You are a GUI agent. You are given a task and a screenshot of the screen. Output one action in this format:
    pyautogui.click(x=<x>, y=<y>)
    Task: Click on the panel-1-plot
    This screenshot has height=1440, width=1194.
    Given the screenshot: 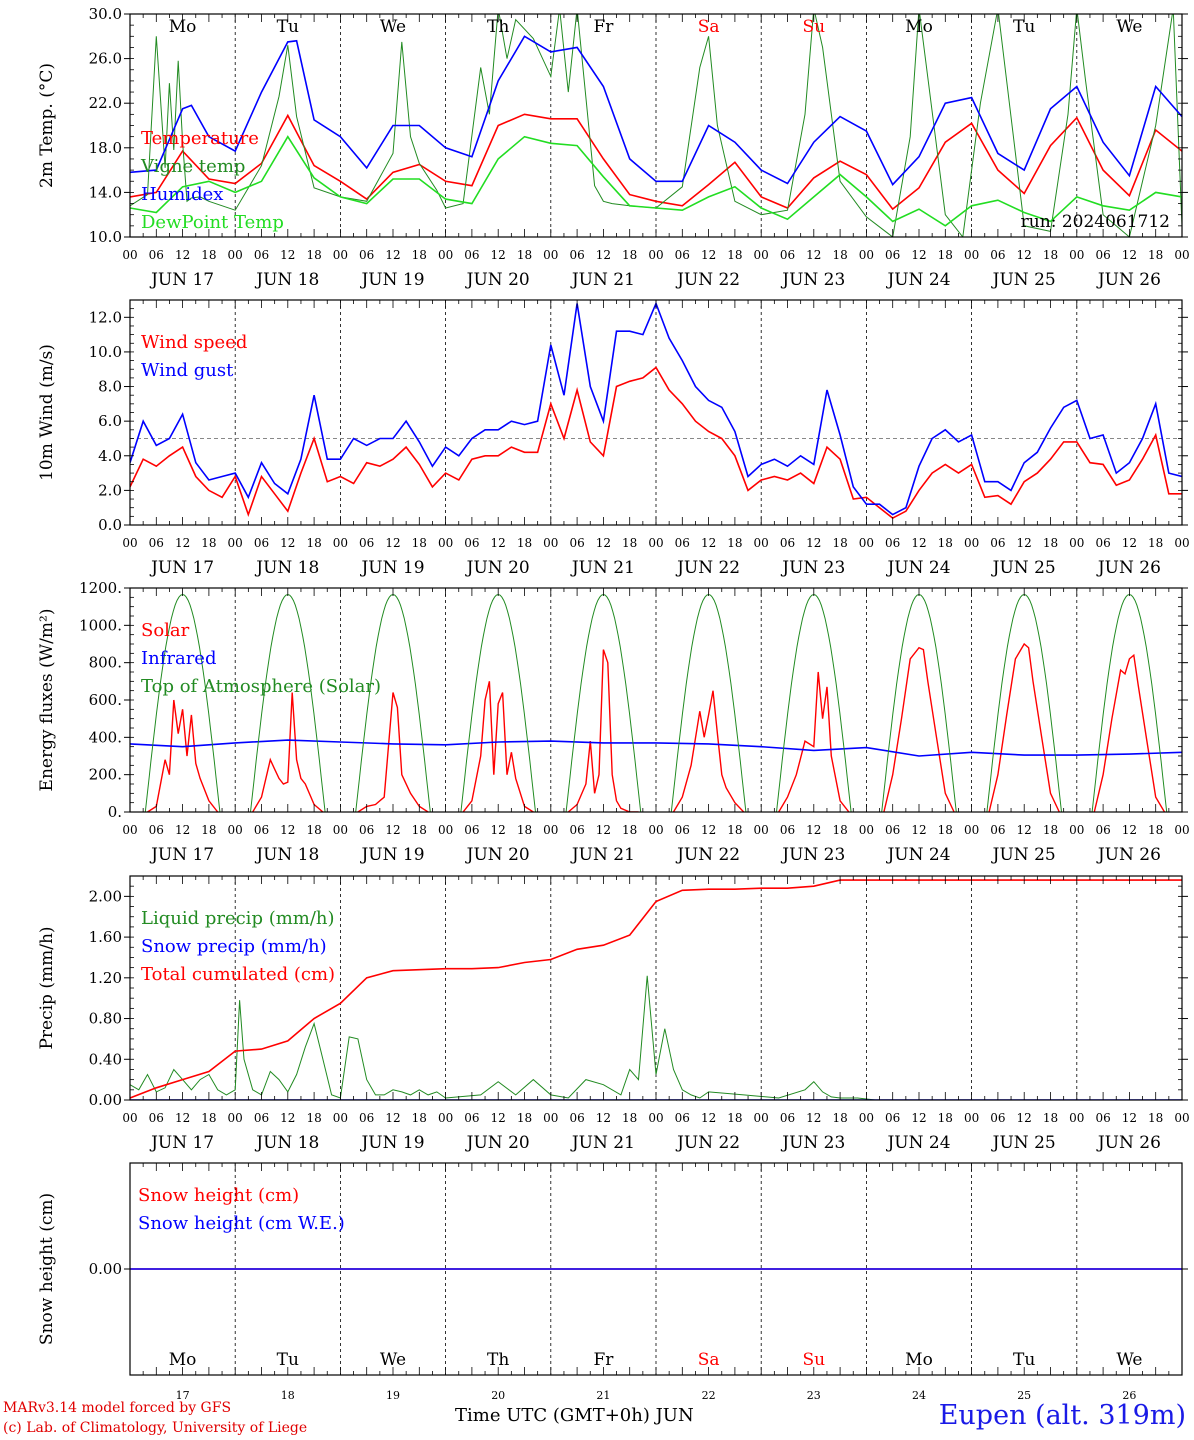 What is the action you would take?
    pyautogui.click(x=656, y=412)
    